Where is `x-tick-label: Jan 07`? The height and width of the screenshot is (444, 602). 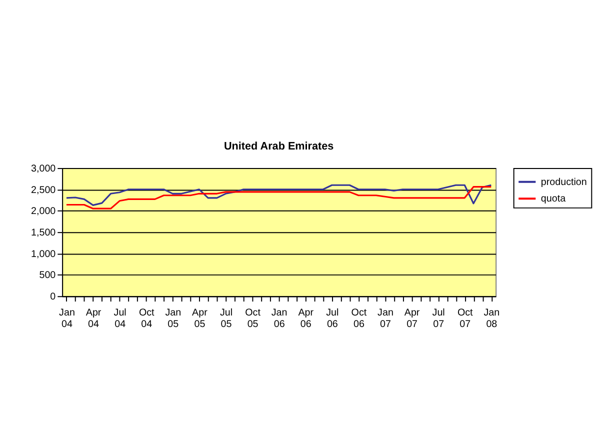
x-tick-label: Jan 07 is located at coordinates (386, 318).